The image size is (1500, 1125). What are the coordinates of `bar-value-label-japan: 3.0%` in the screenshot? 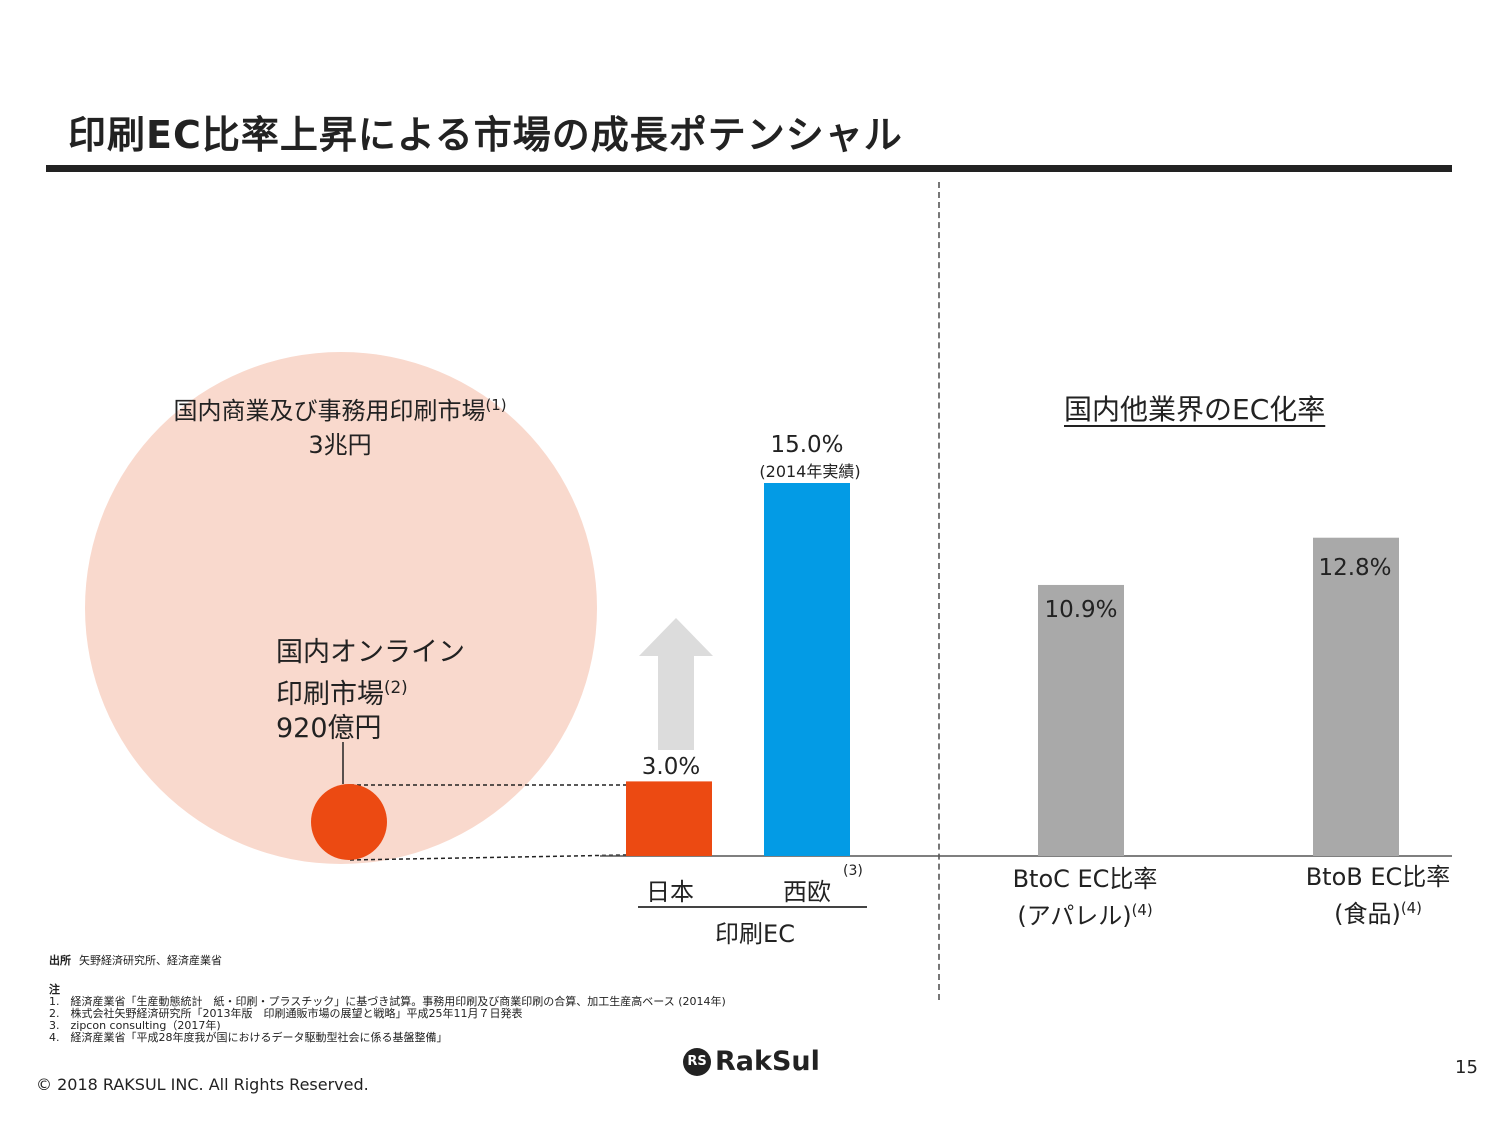 It's located at (671, 767).